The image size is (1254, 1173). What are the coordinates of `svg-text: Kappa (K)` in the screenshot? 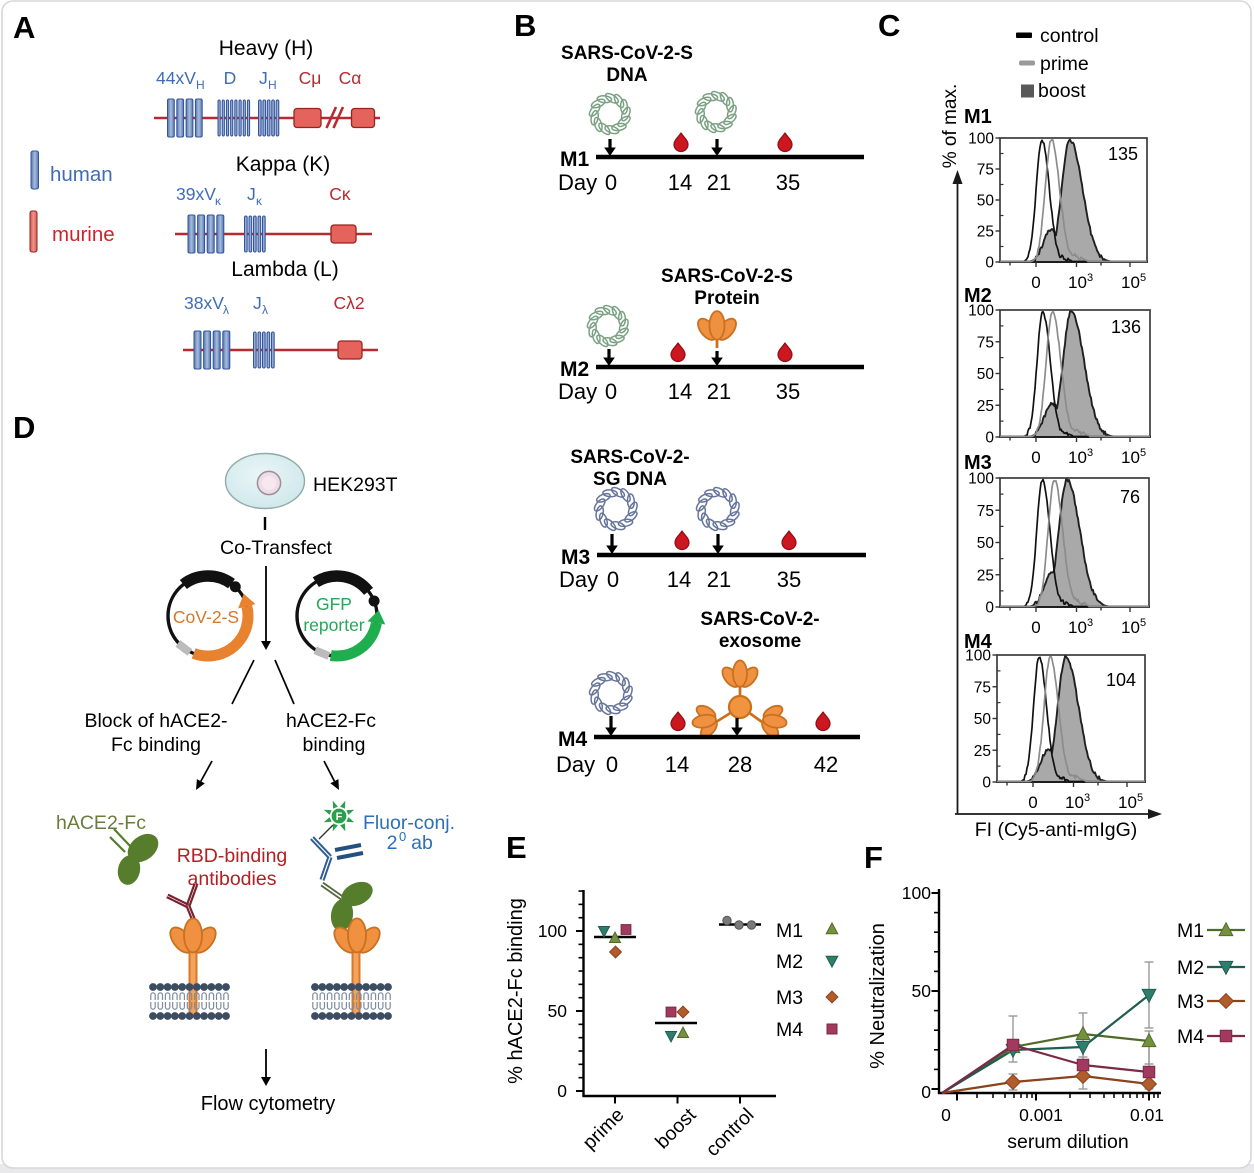 It's located at (283, 164).